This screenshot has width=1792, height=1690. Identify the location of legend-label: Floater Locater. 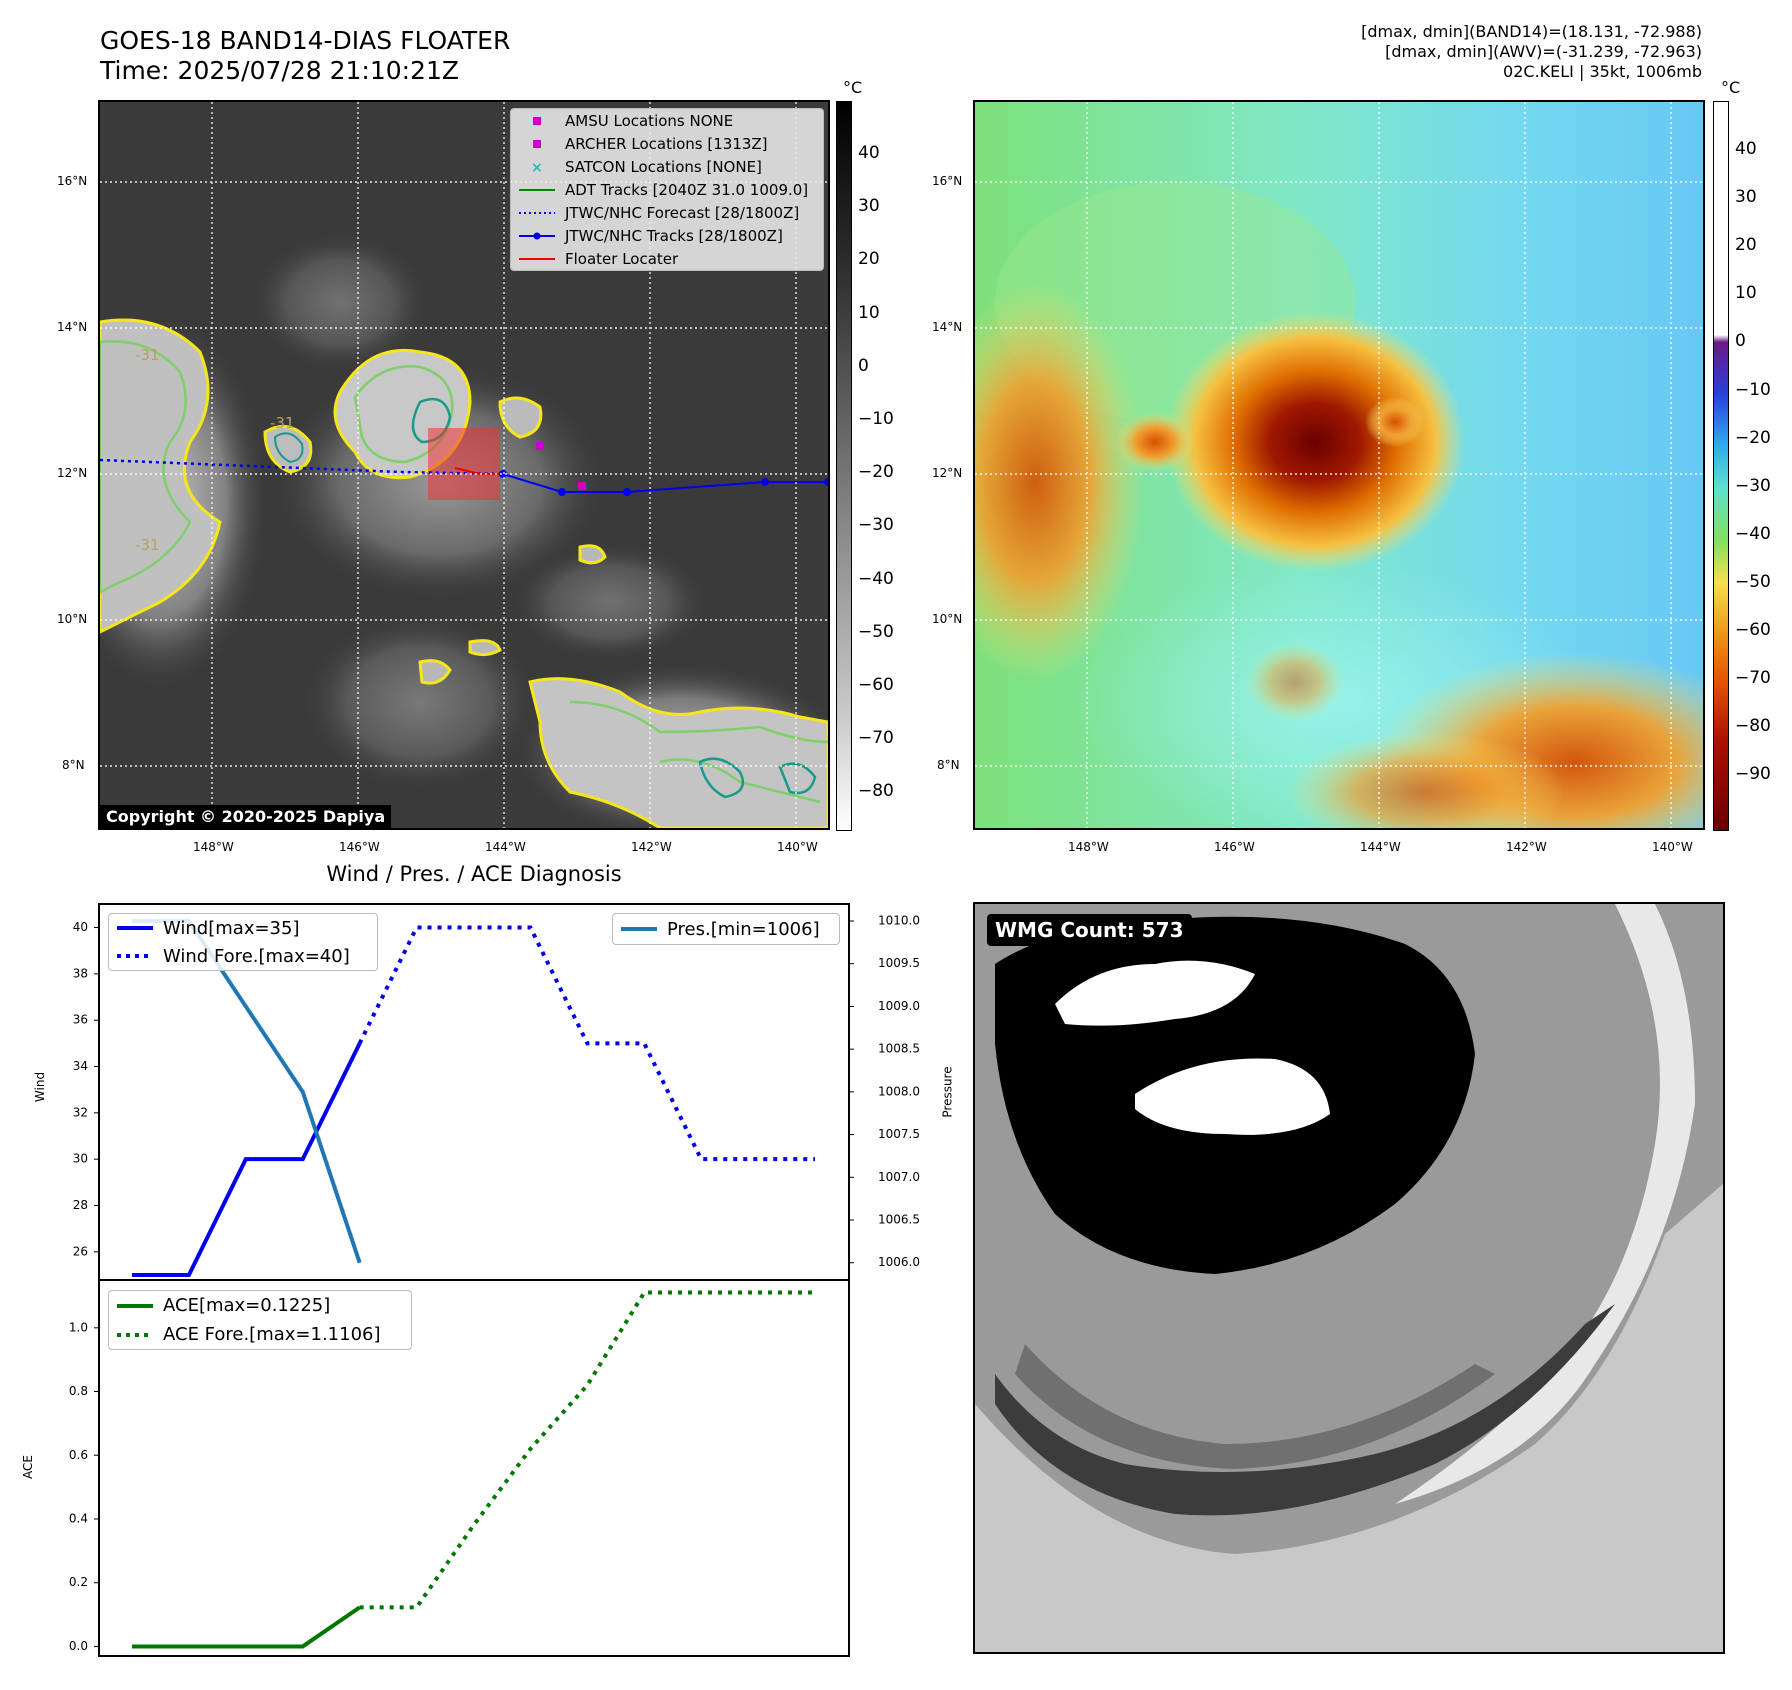
(622, 258).